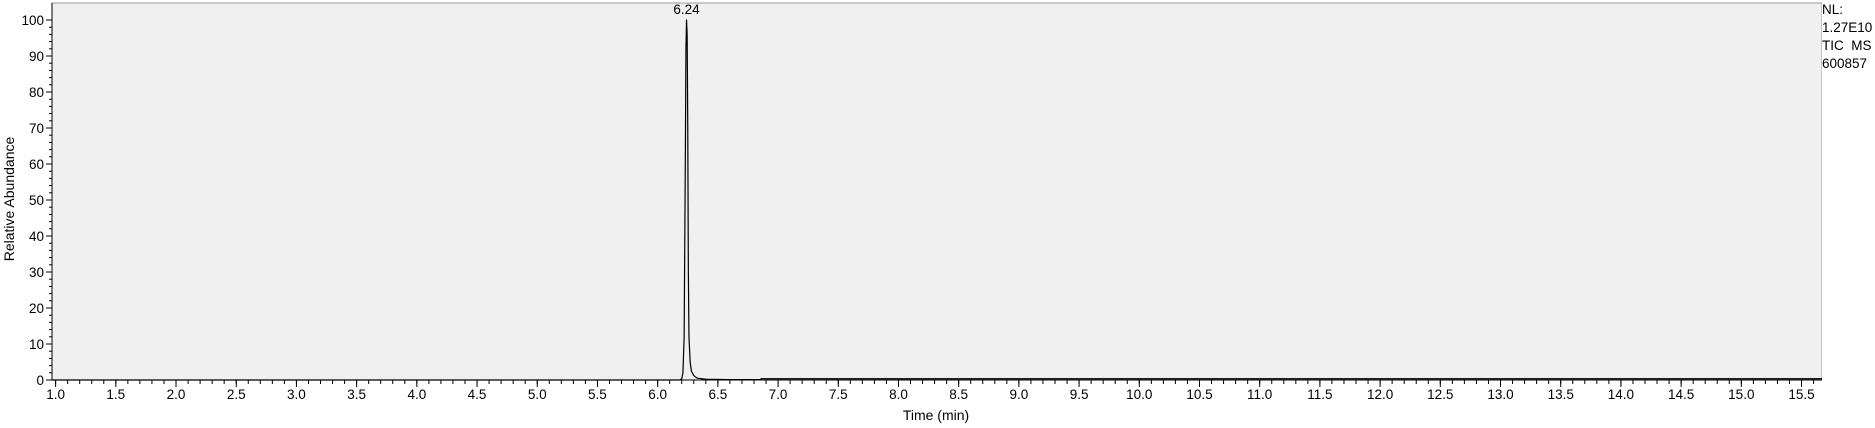 The width and height of the screenshot is (1875, 428). I want to click on y-tick-label: 20, so click(36, 308).